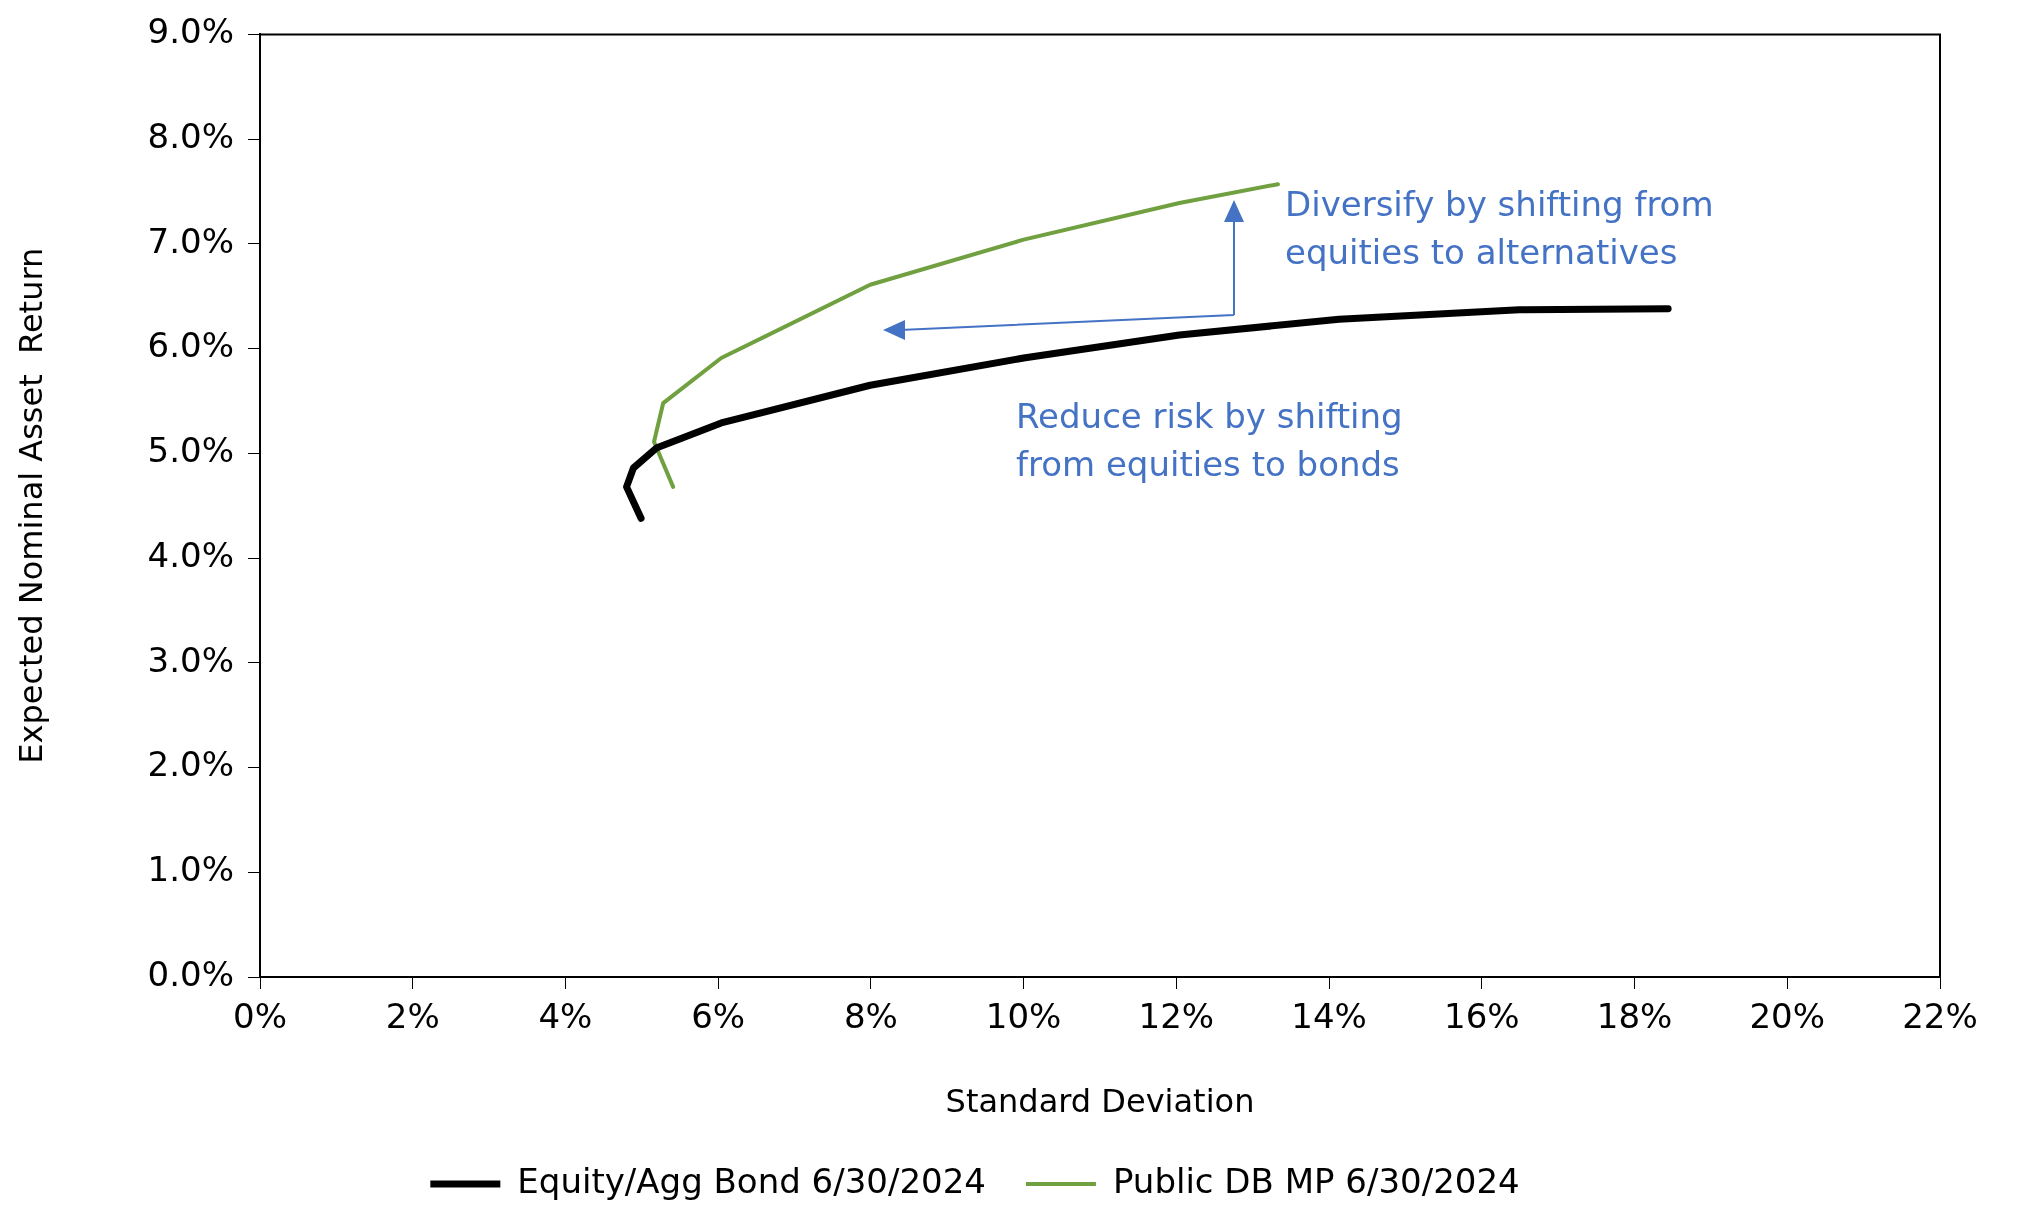 The height and width of the screenshot is (1216, 2019). I want to click on annotation: Reduce risk by shifting from equities to bonds, so click(1209, 440).